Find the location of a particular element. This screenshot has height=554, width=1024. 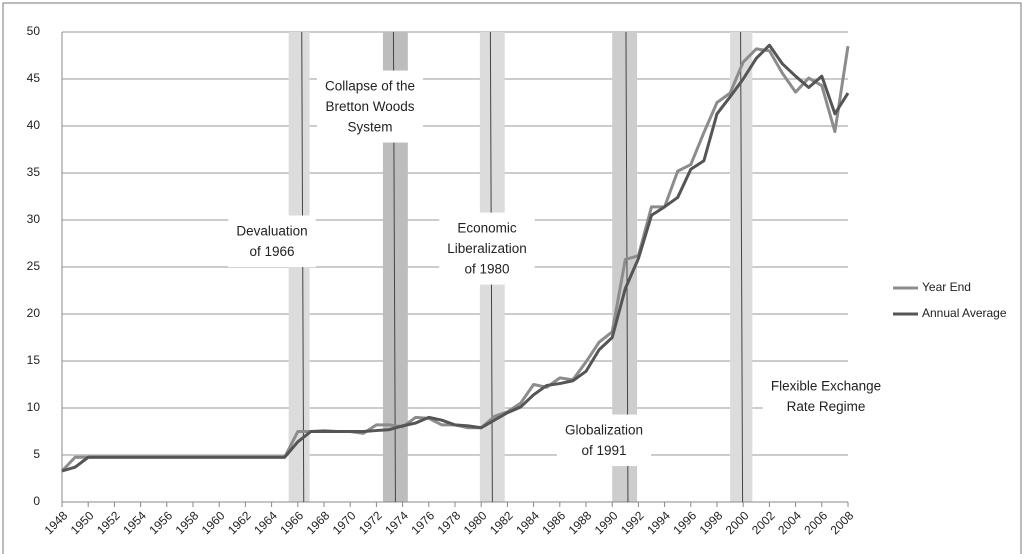

event-label-text: of 1991 is located at coordinates (603, 450).